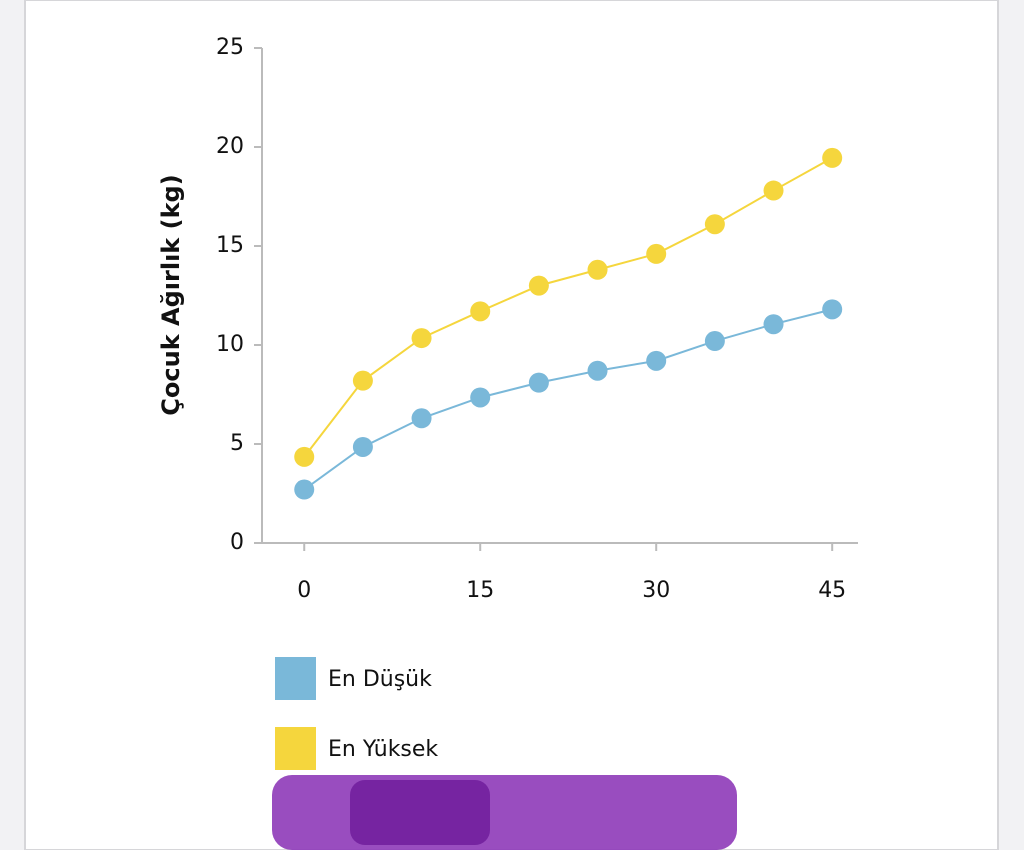 This screenshot has width=1024, height=850. Describe the element at coordinates (230, 146) in the screenshot. I see `y-tick-label: 20` at that location.